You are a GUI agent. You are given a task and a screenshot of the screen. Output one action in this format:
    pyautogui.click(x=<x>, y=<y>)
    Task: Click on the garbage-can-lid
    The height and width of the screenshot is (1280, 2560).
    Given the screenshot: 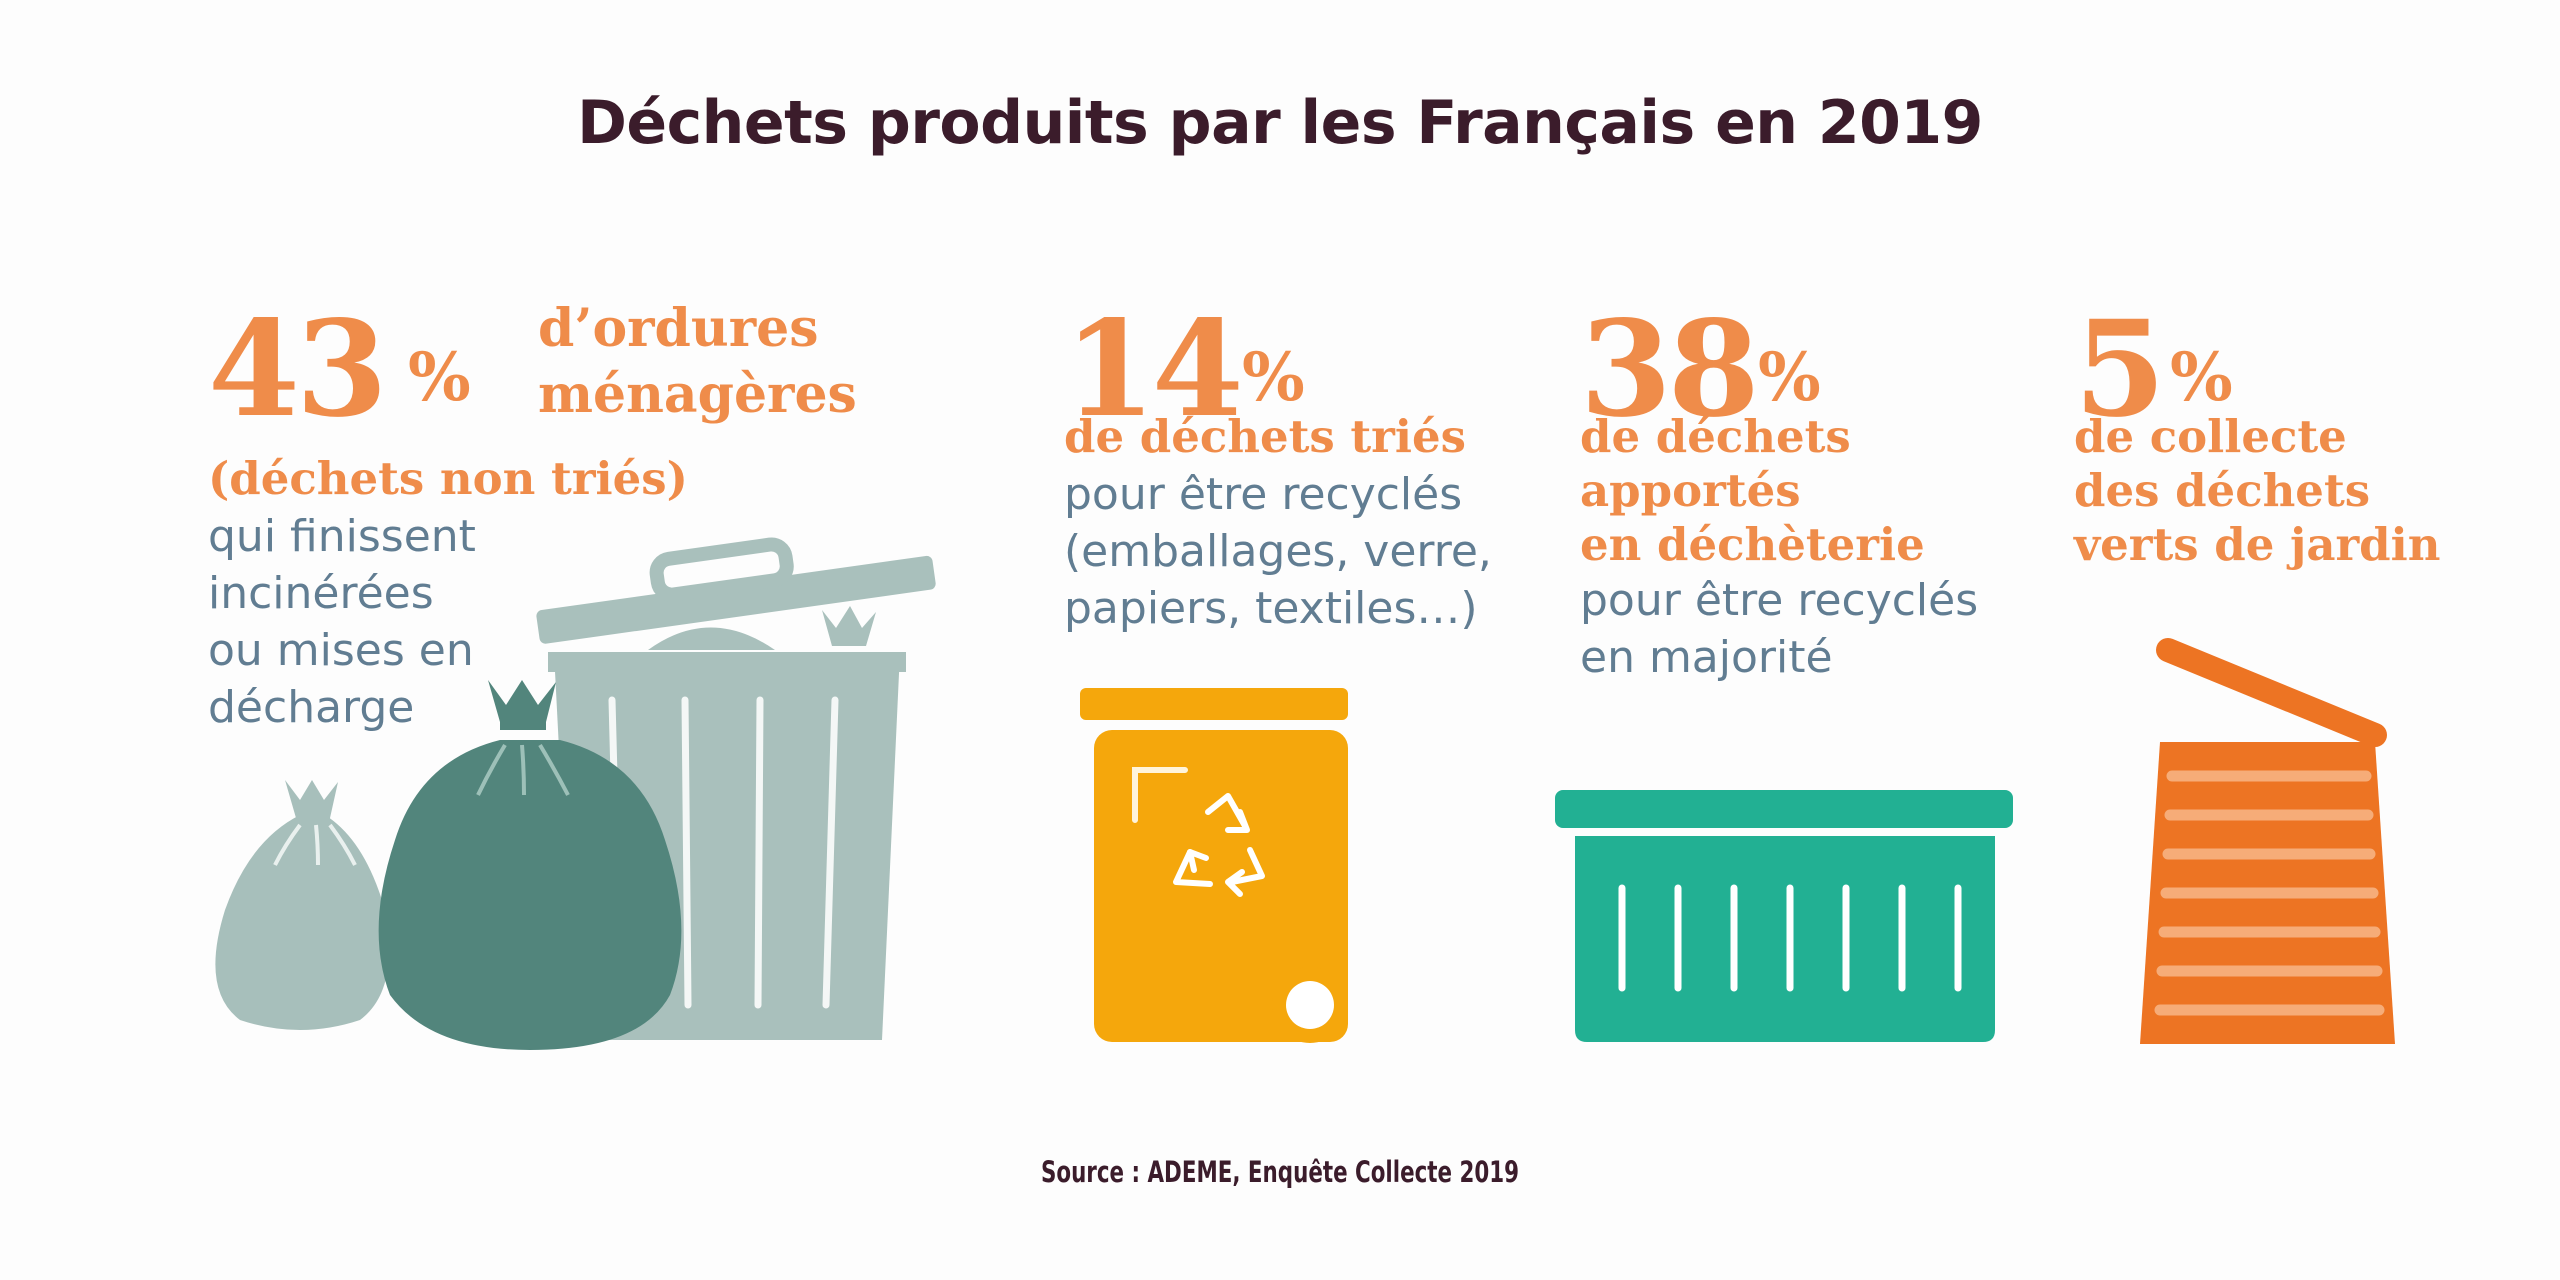 What is the action you would take?
    pyautogui.click(x=736, y=590)
    